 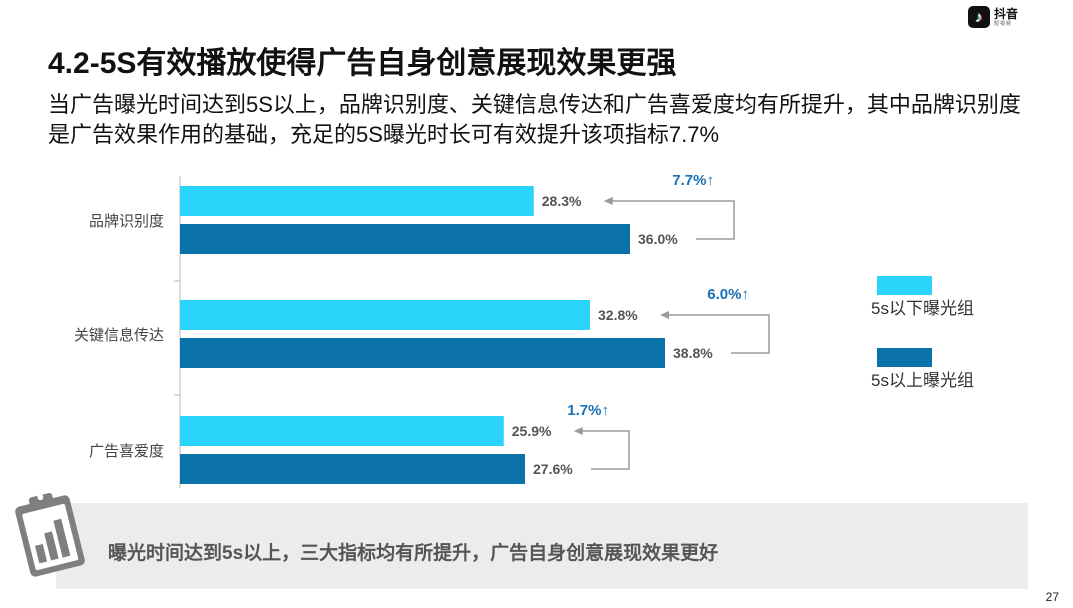 What do you see at coordinates (532, 431) in the screenshot?
I see `bar-value-label: 25.9%` at bounding box center [532, 431].